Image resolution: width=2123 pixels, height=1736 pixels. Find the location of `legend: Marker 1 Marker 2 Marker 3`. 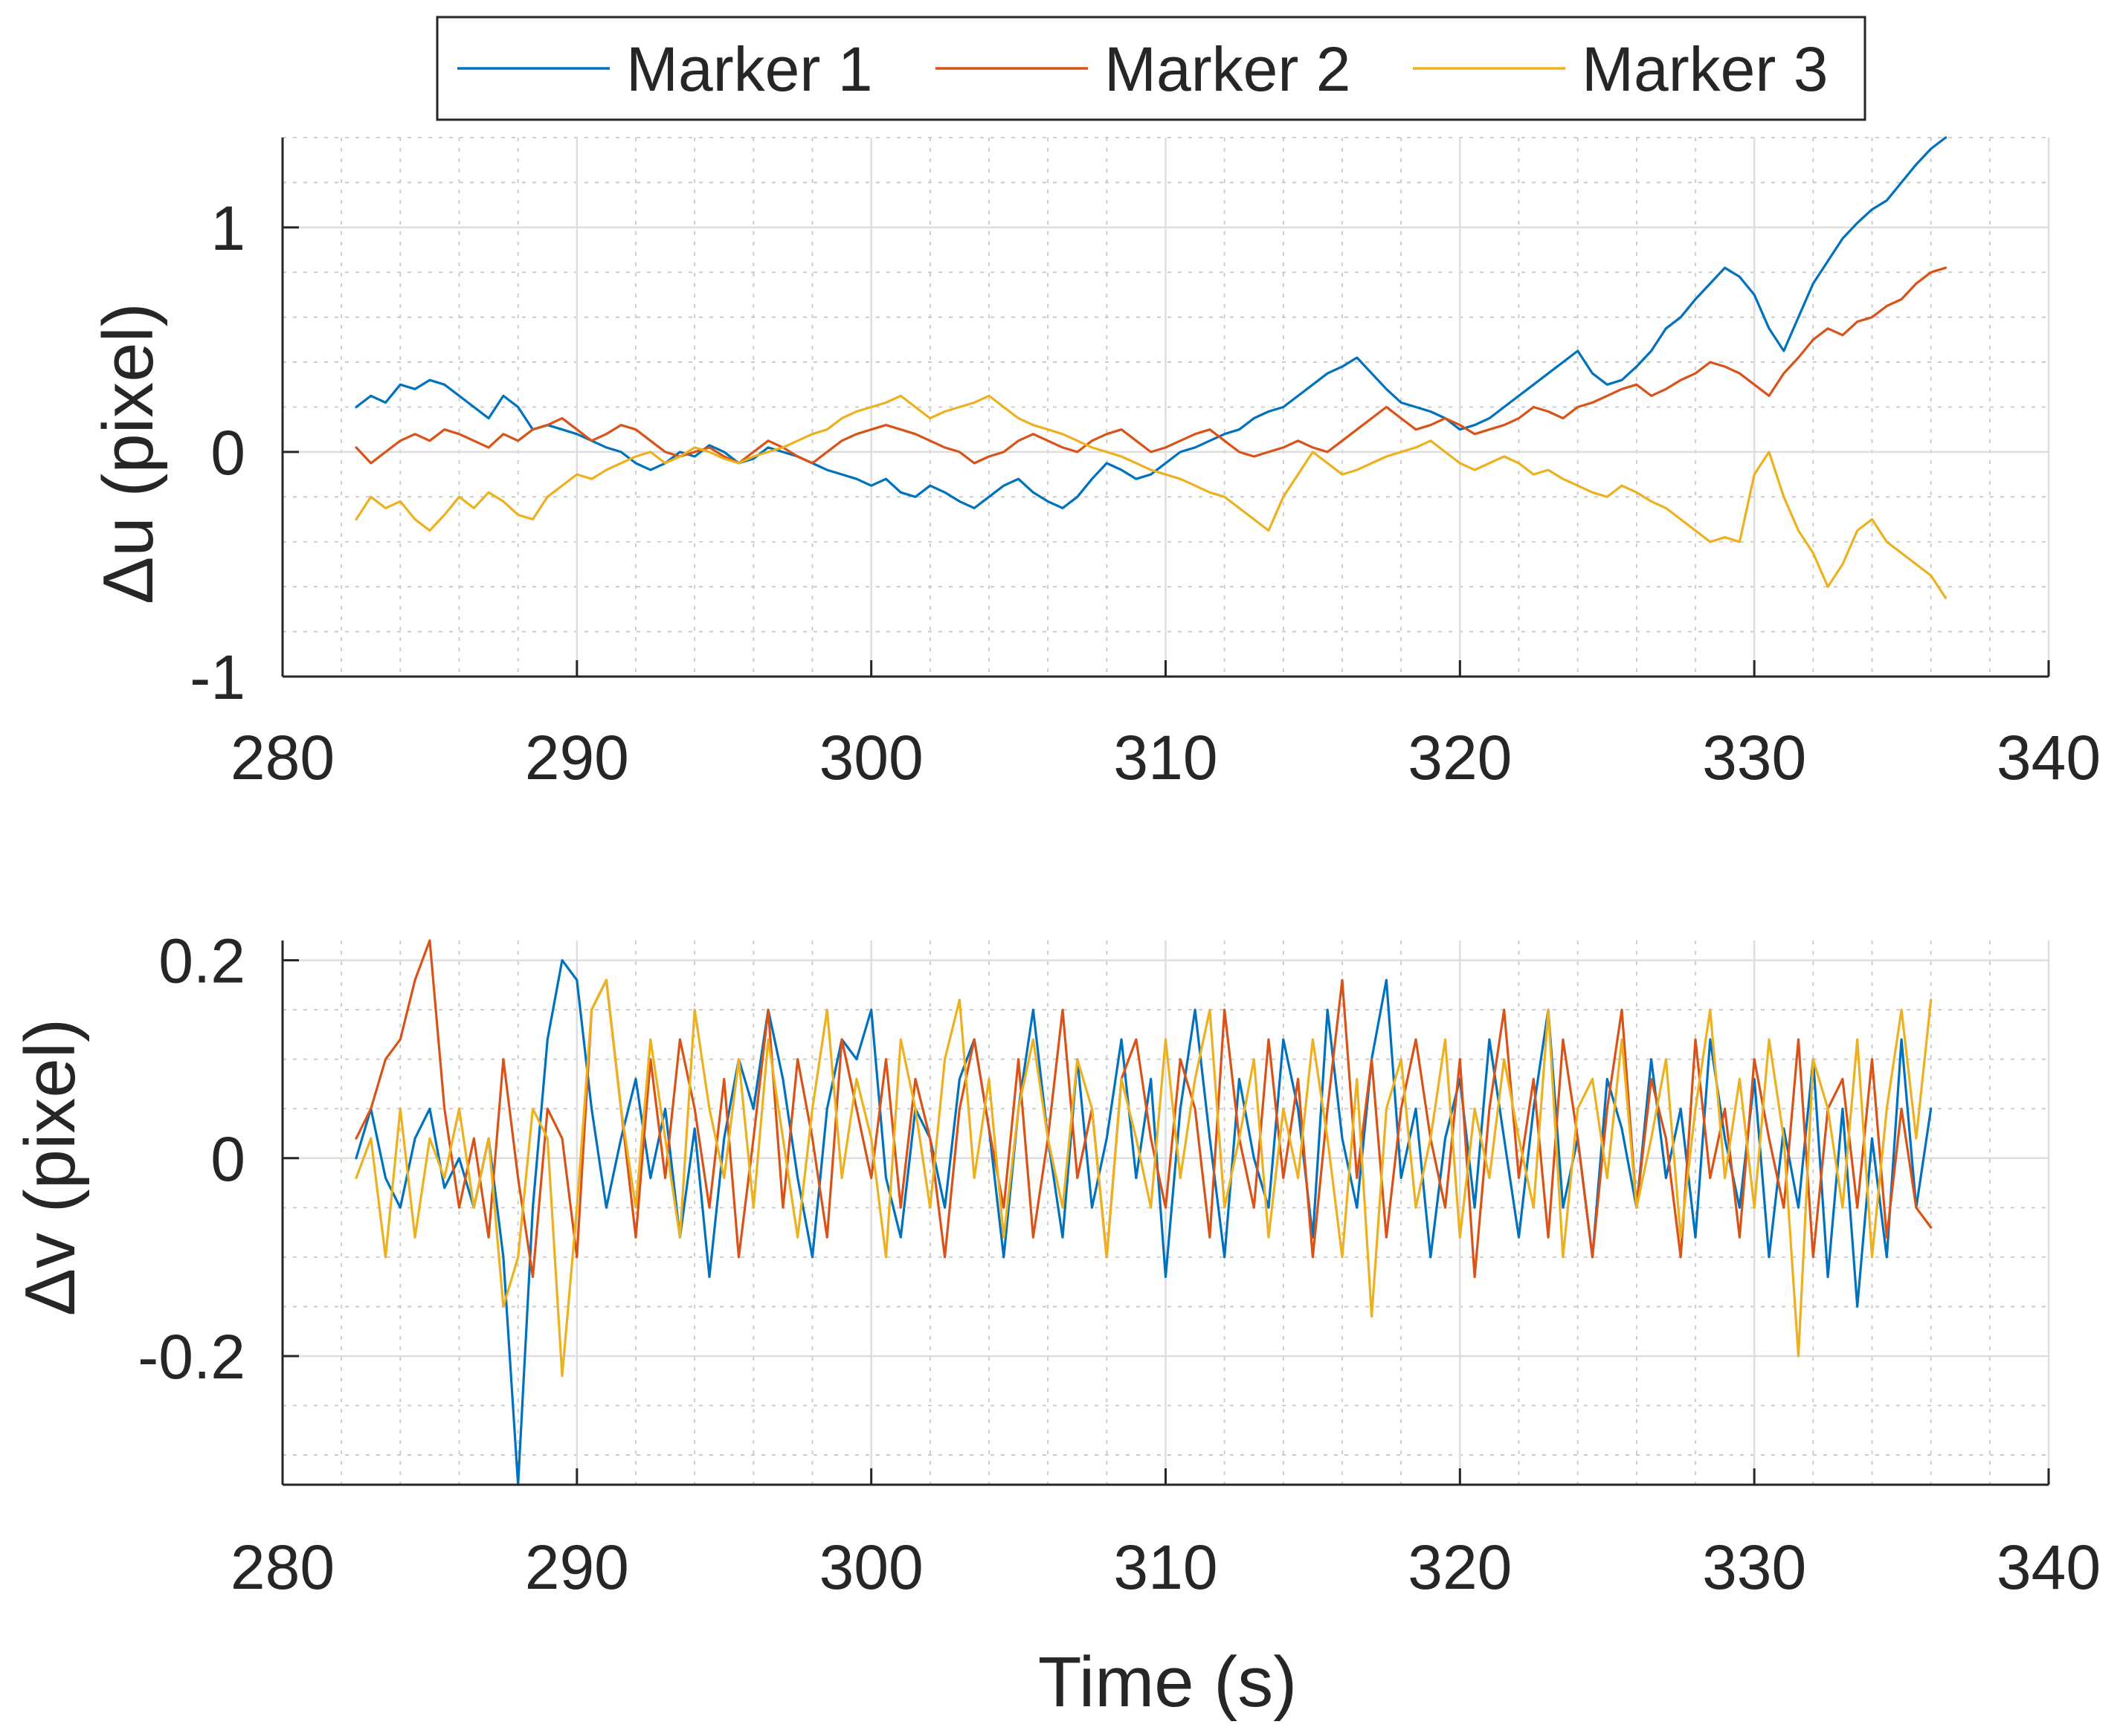

legend: Marker 1 Marker 2 Marker 3 is located at coordinates (1151, 68).